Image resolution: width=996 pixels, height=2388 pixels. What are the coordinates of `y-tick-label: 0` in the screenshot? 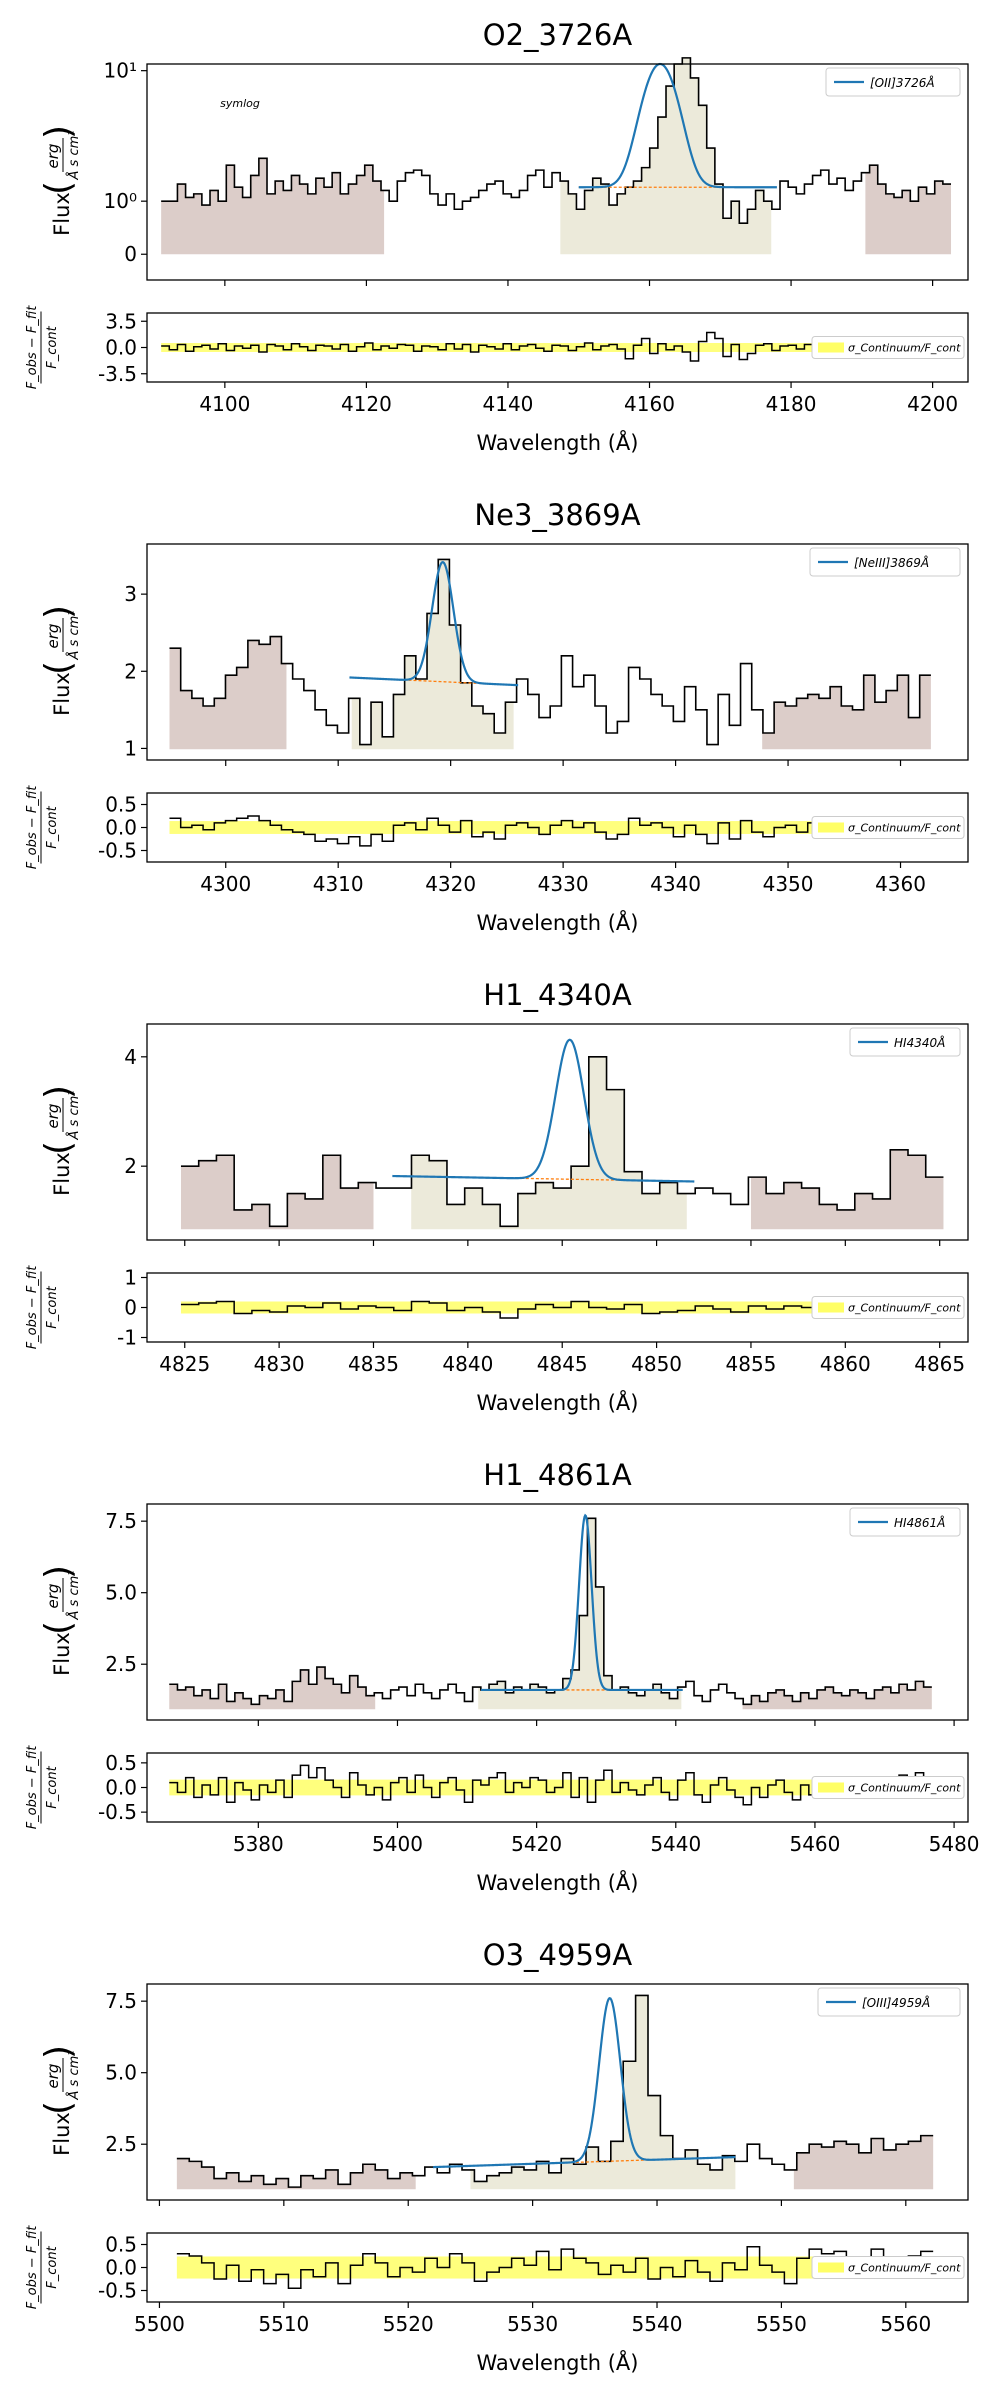 It's located at (130, 254).